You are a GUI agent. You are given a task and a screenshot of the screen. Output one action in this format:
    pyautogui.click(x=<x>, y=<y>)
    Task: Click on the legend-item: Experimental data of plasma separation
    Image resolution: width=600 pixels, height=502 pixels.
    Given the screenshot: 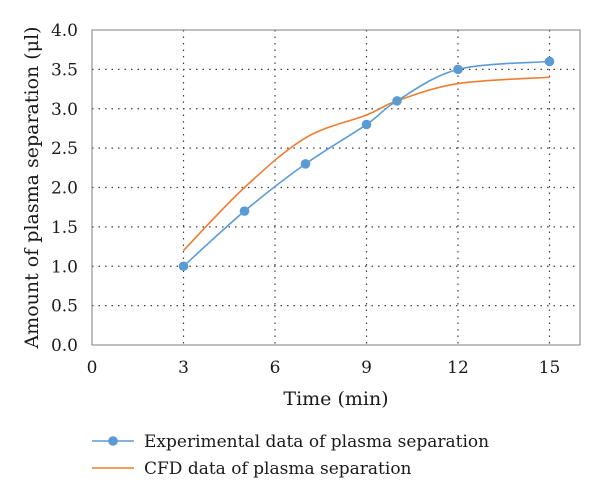 What is the action you would take?
    pyautogui.click(x=290, y=442)
    